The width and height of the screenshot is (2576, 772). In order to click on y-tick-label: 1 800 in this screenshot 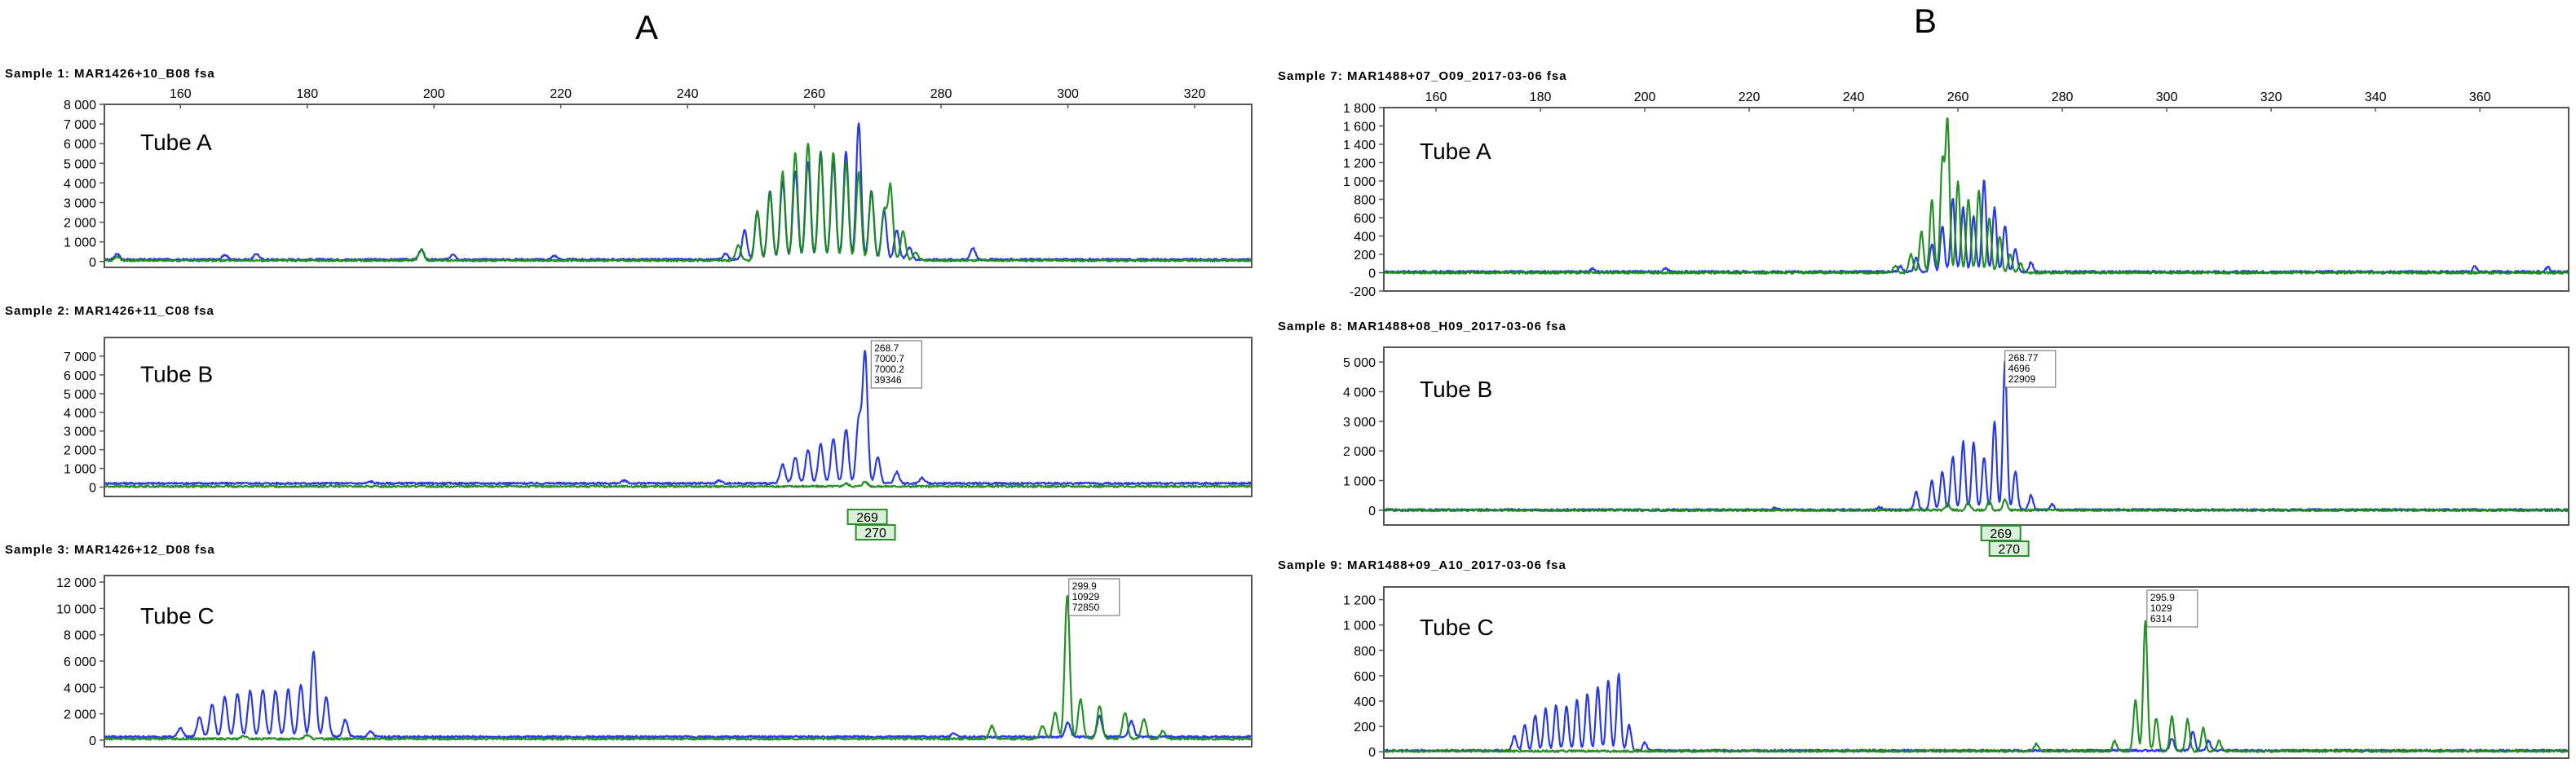, I will do `click(1359, 109)`.